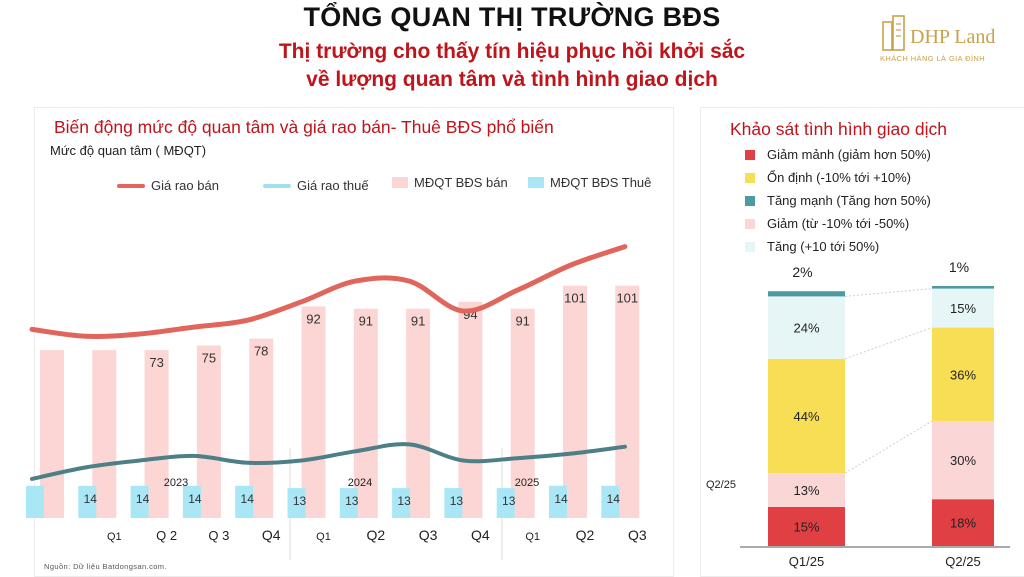 This screenshot has width=1024, height=577. What do you see at coordinates (313, 318) in the screenshot?
I see `interest-sale-label: 92` at bounding box center [313, 318].